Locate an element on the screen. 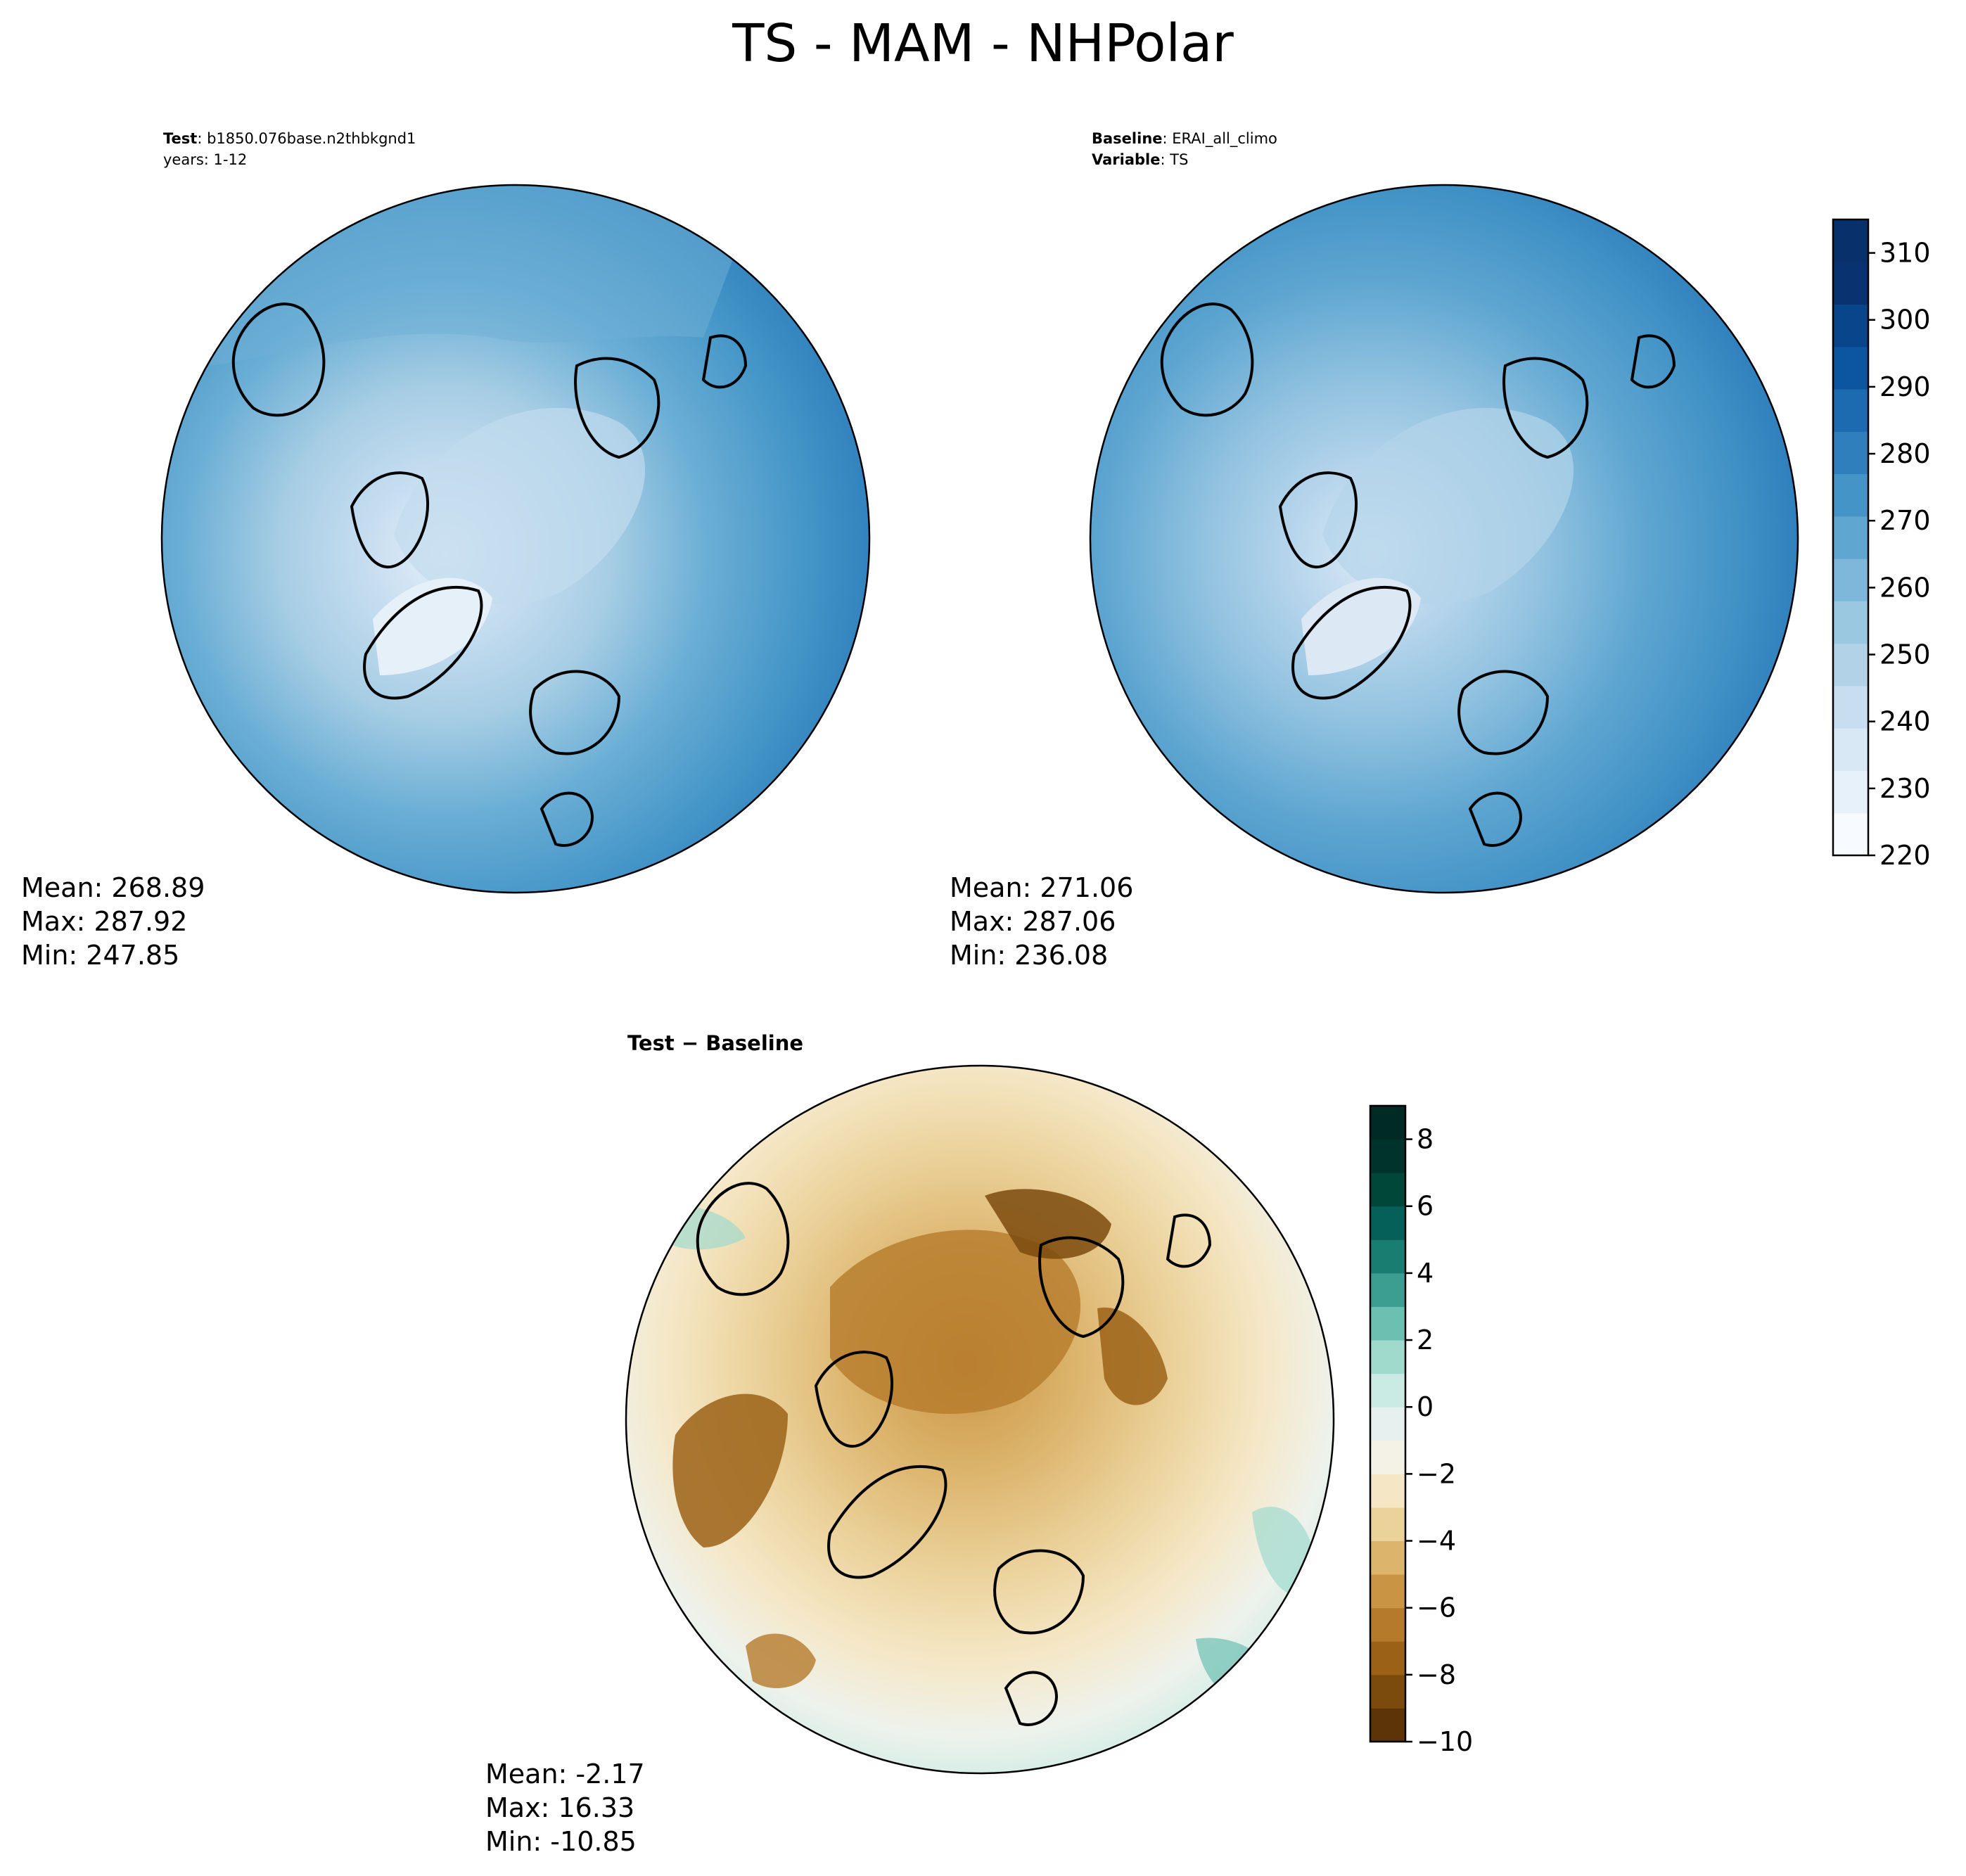 The width and height of the screenshot is (1966, 1876). test-years: years: 1-12 is located at coordinates (205, 159).